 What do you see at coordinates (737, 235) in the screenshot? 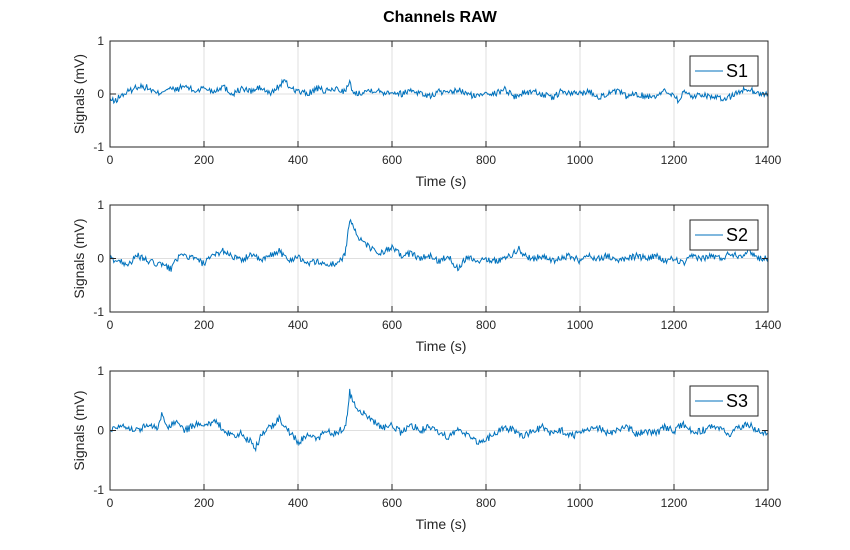
I see `legend-label: S2` at bounding box center [737, 235].